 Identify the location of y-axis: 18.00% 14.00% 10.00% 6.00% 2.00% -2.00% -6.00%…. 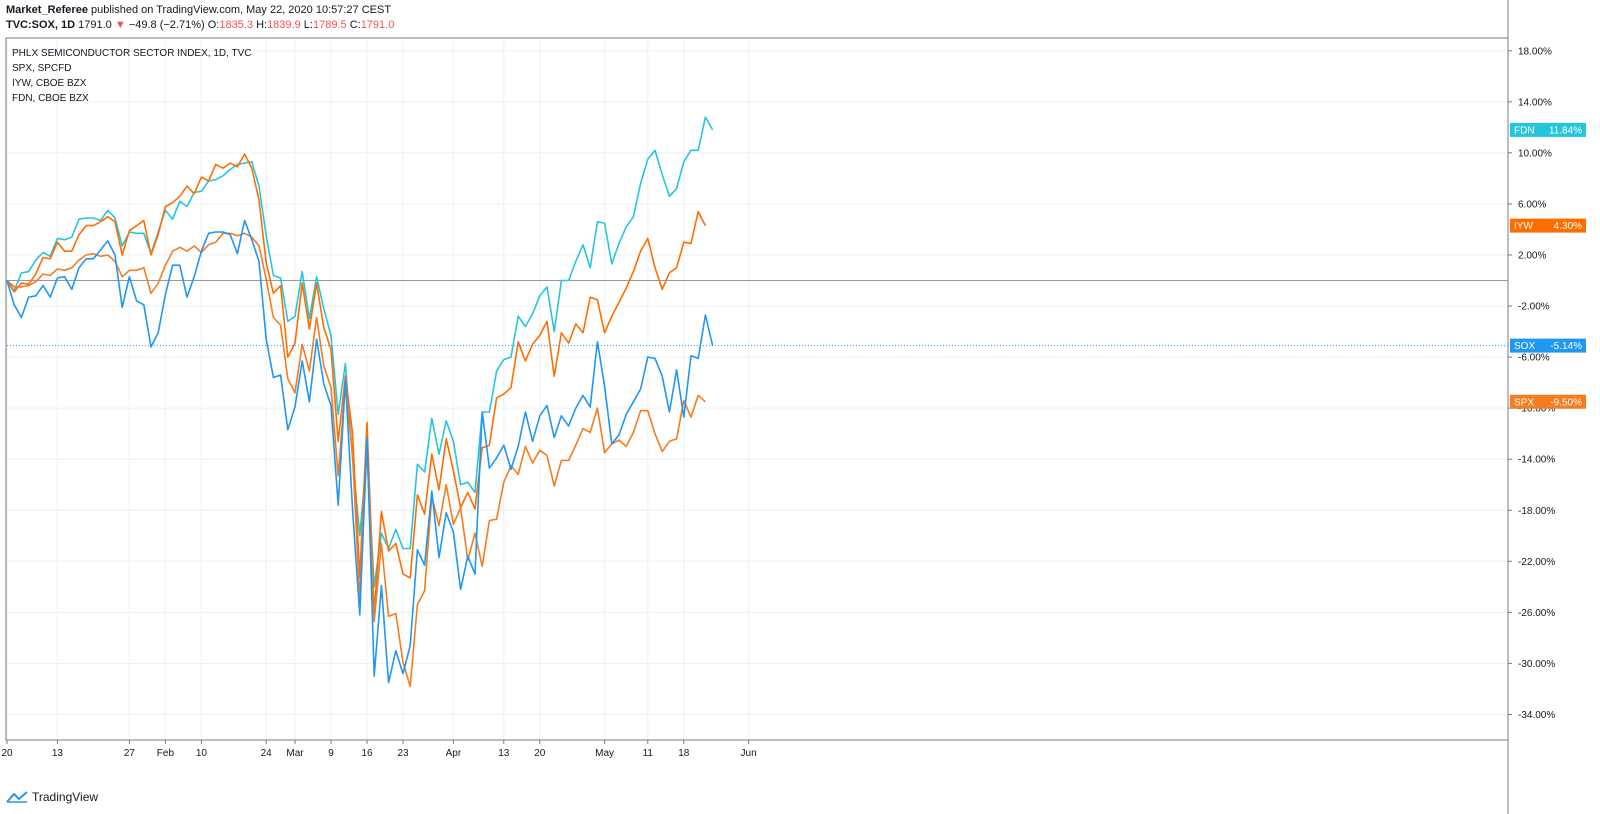
(1531, 383).